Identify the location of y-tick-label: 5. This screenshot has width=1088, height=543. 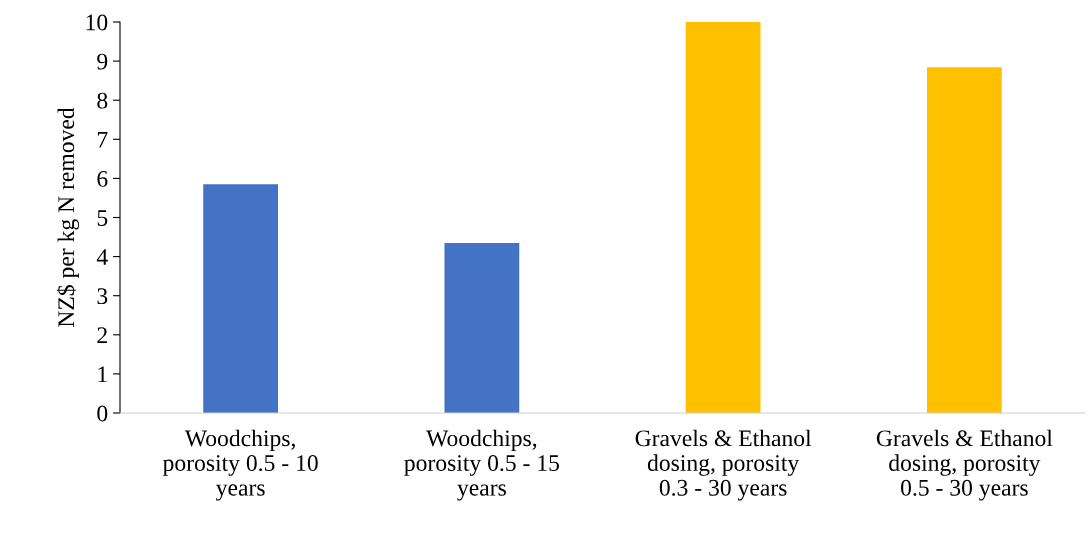
(102, 218).